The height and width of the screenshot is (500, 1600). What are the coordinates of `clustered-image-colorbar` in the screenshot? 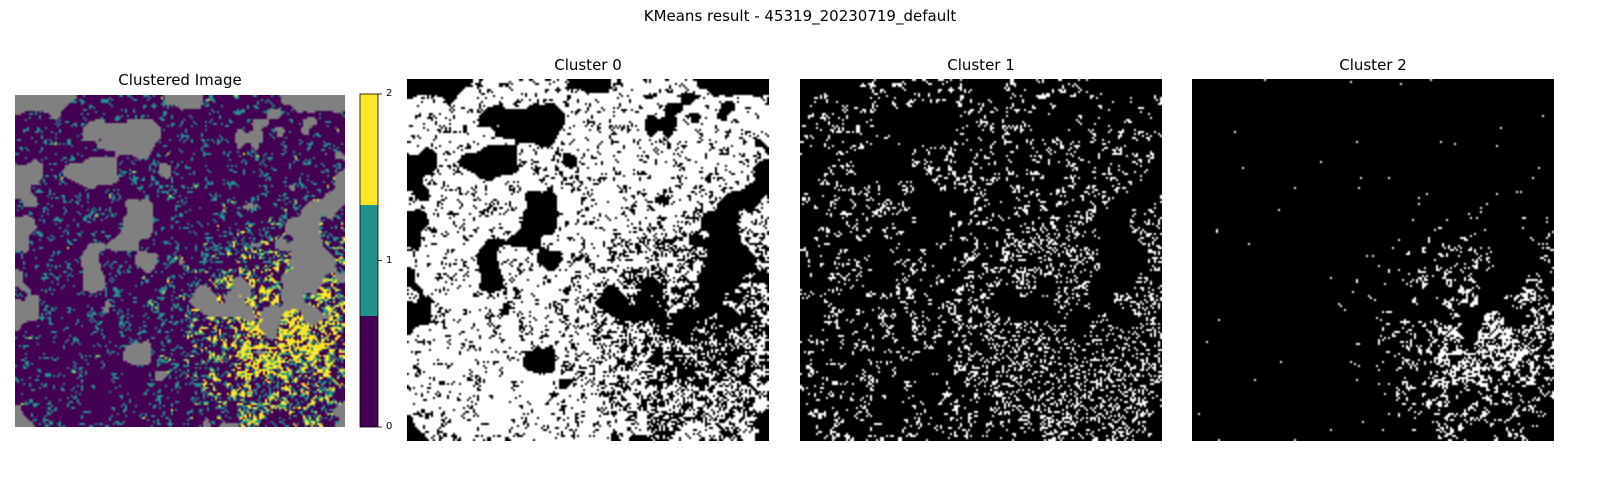 It's located at (370, 260).